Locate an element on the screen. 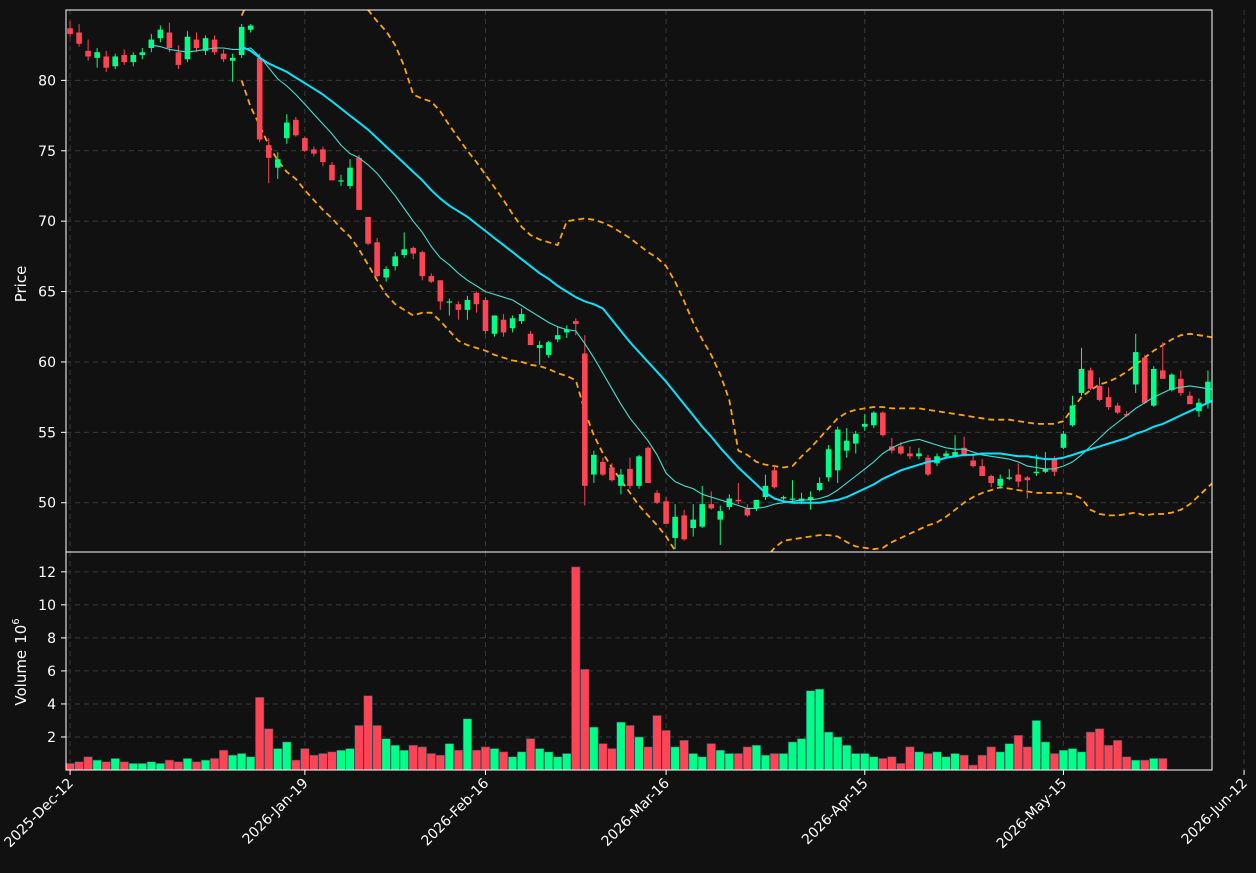 Image resolution: width=1256 pixels, height=873 pixels. volume-axis-exponent: 6 is located at coordinates (16, 621).